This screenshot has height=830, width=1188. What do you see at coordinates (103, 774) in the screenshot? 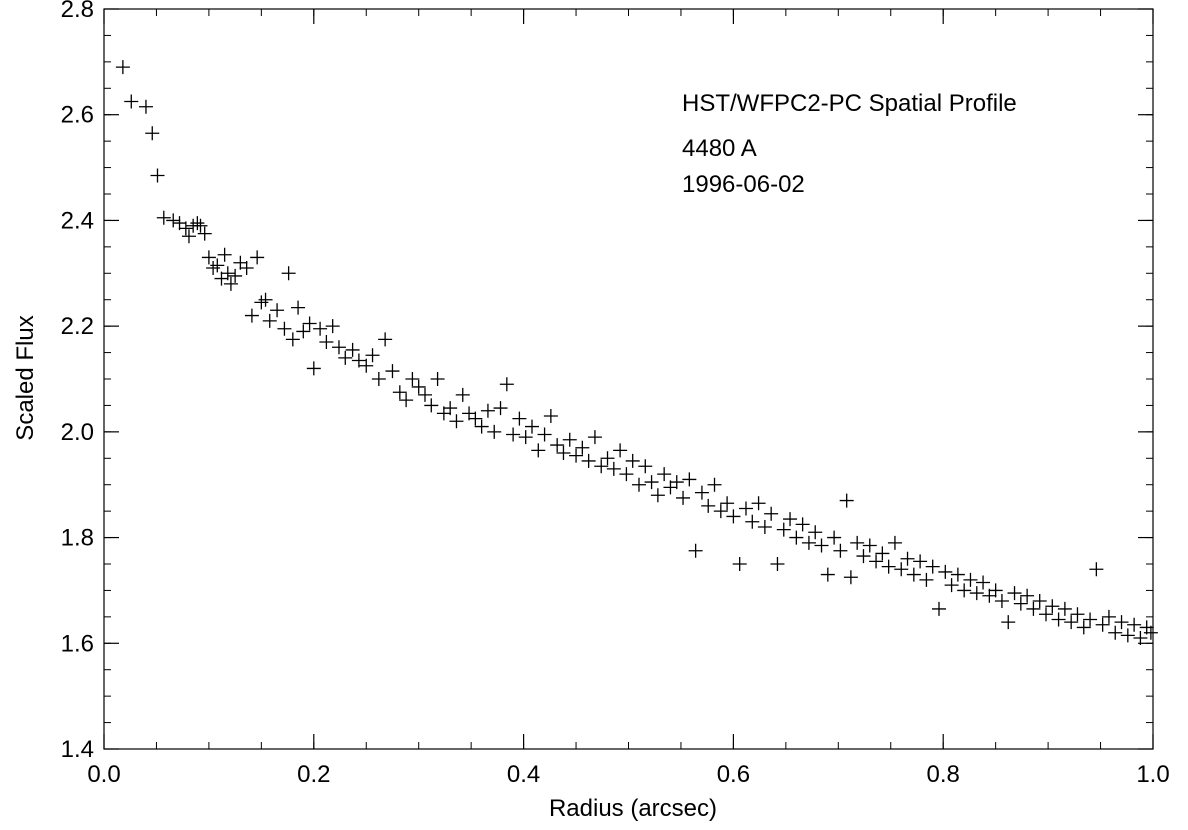
I see `x-tick-label: 0.0` at bounding box center [103, 774].